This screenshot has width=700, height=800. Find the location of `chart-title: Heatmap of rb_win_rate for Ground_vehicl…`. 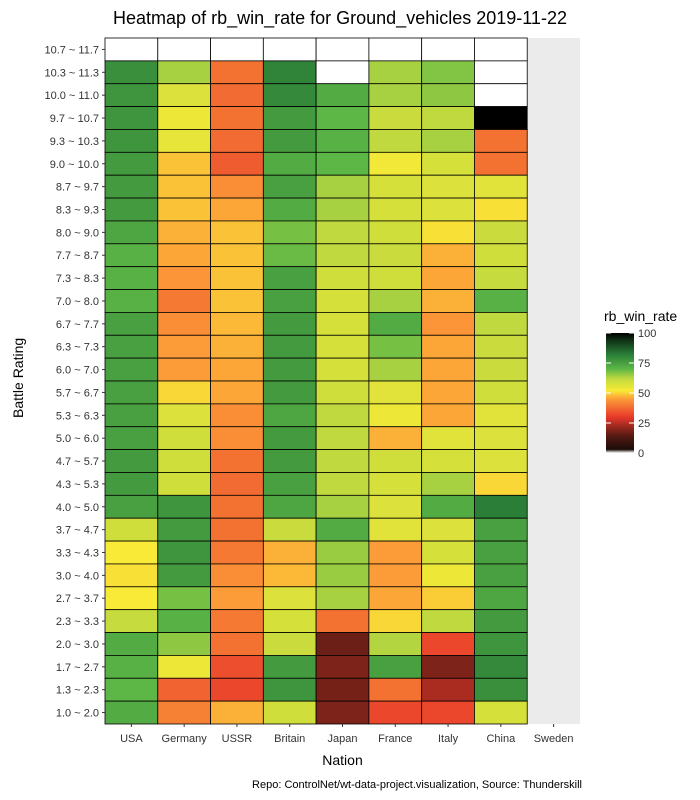

chart-title: Heatmap of rb_win_rate for Ground_vehicl… is located at coordinates (340, 18).